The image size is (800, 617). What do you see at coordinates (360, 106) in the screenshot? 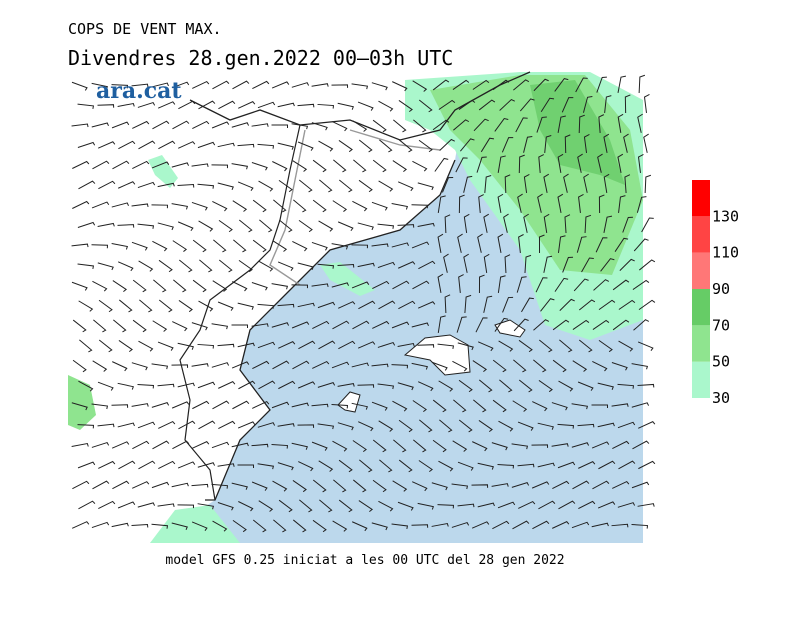
I see `border` at bounding box center [360, 106].